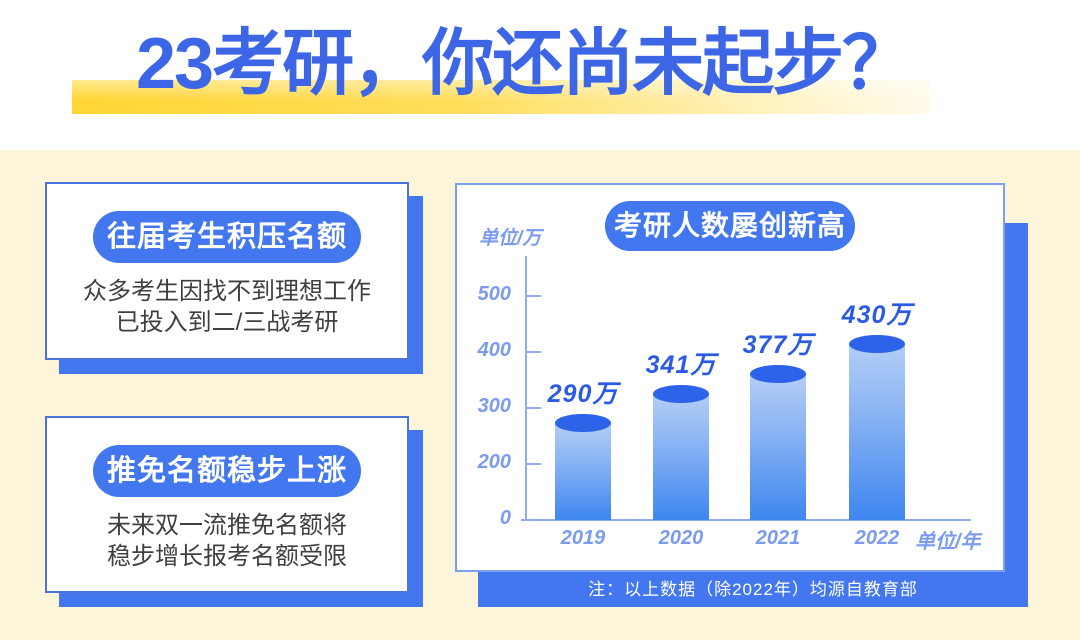 This screenshot has width=1080, height=640. What do you see at coordinates (681, 538) in the screenshot?
I see `x-tick-label-2020: 2020` at bounding box center [681, 538].